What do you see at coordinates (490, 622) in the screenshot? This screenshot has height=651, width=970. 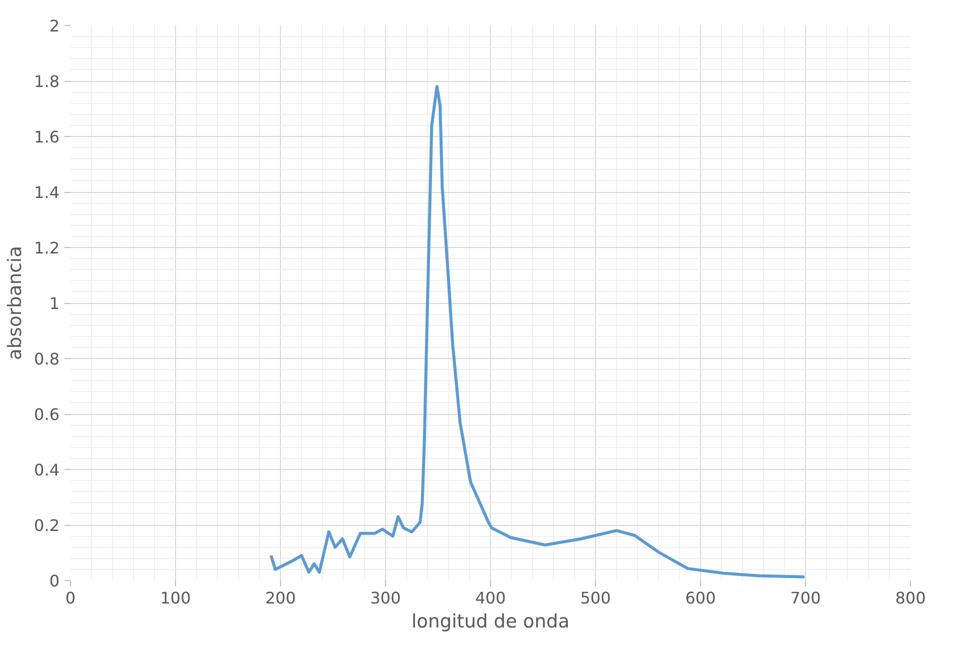 I see `x-axis-title: longitud de onda` at bounding box center [490, 622].